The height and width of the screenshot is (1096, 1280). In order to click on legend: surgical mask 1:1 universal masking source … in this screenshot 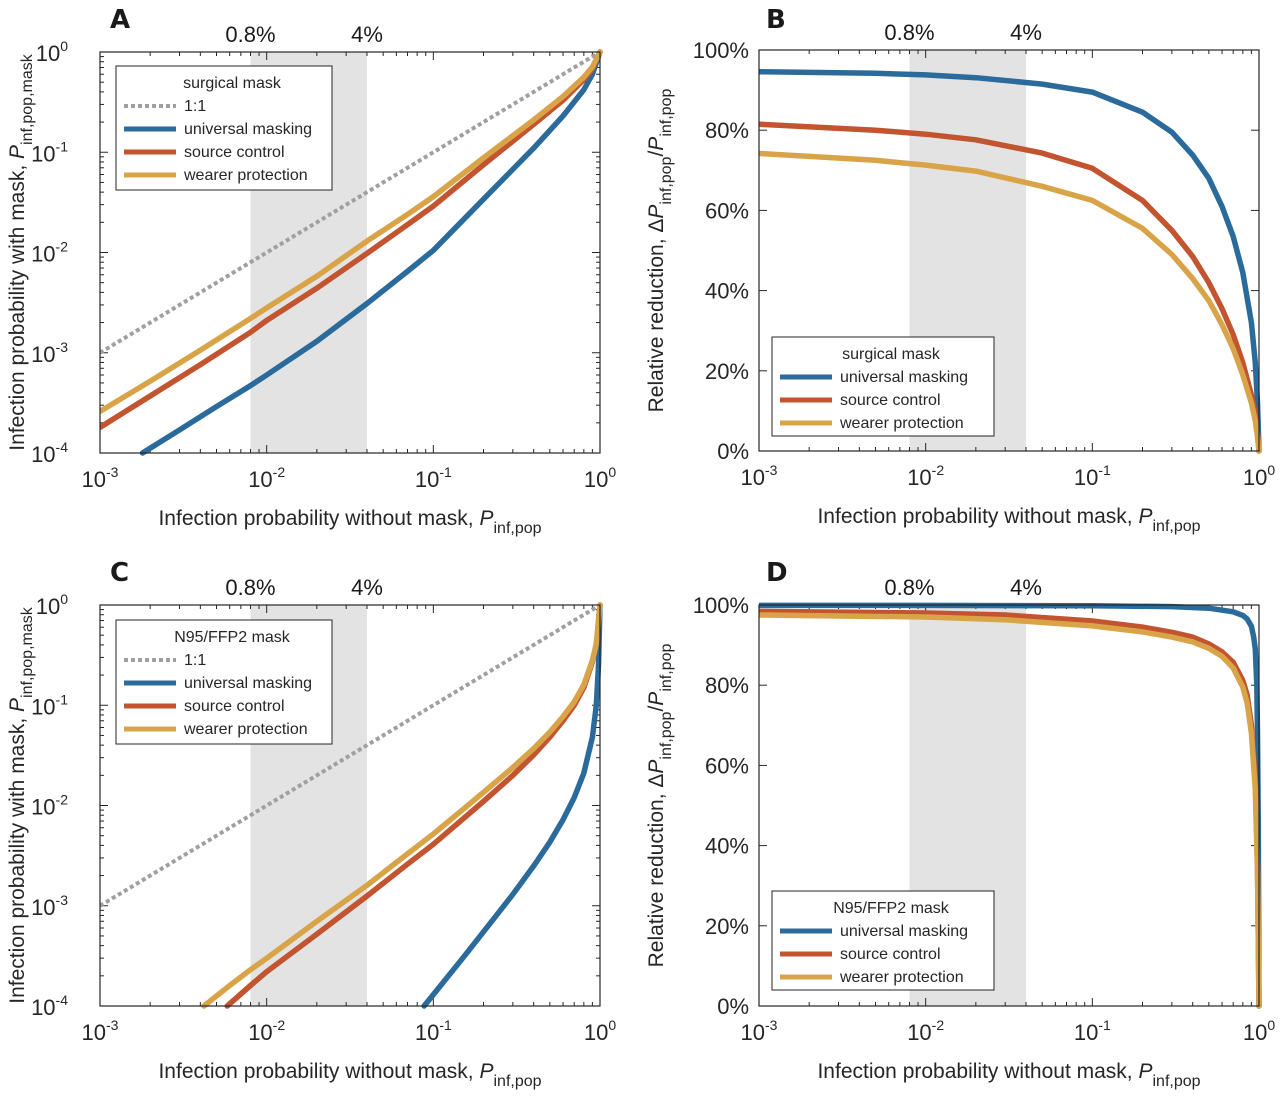, I will do `click(224, 128)`.